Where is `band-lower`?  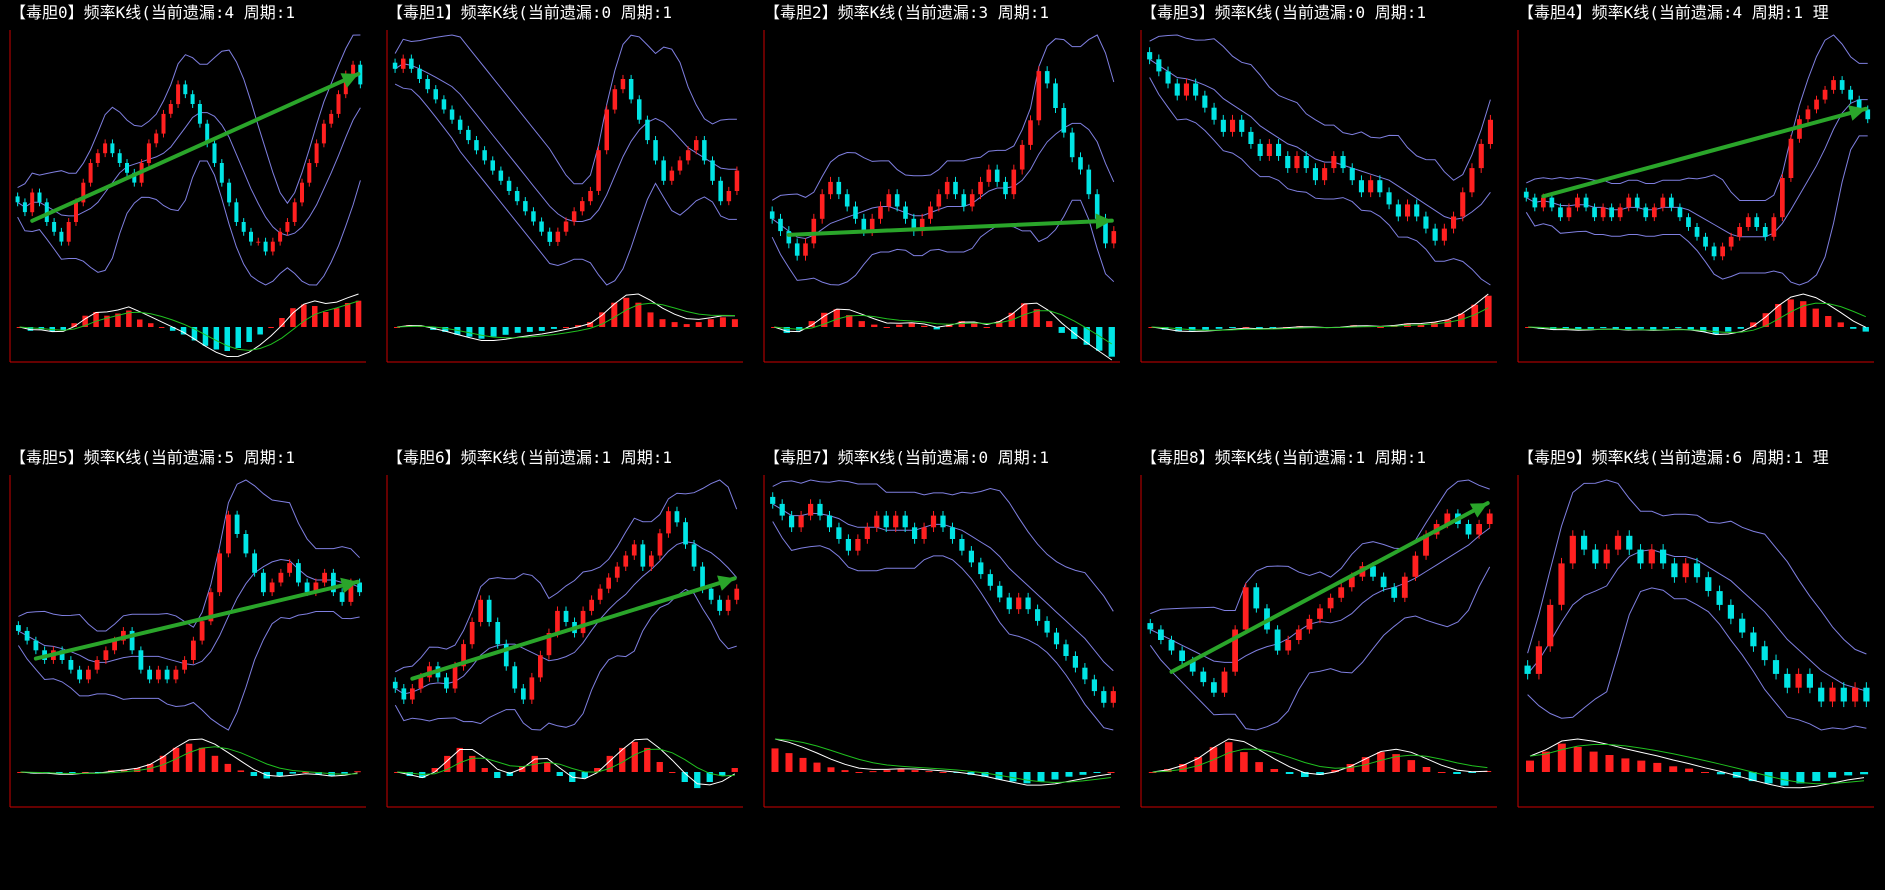 band-lower is located at coordinates (1320, 648).